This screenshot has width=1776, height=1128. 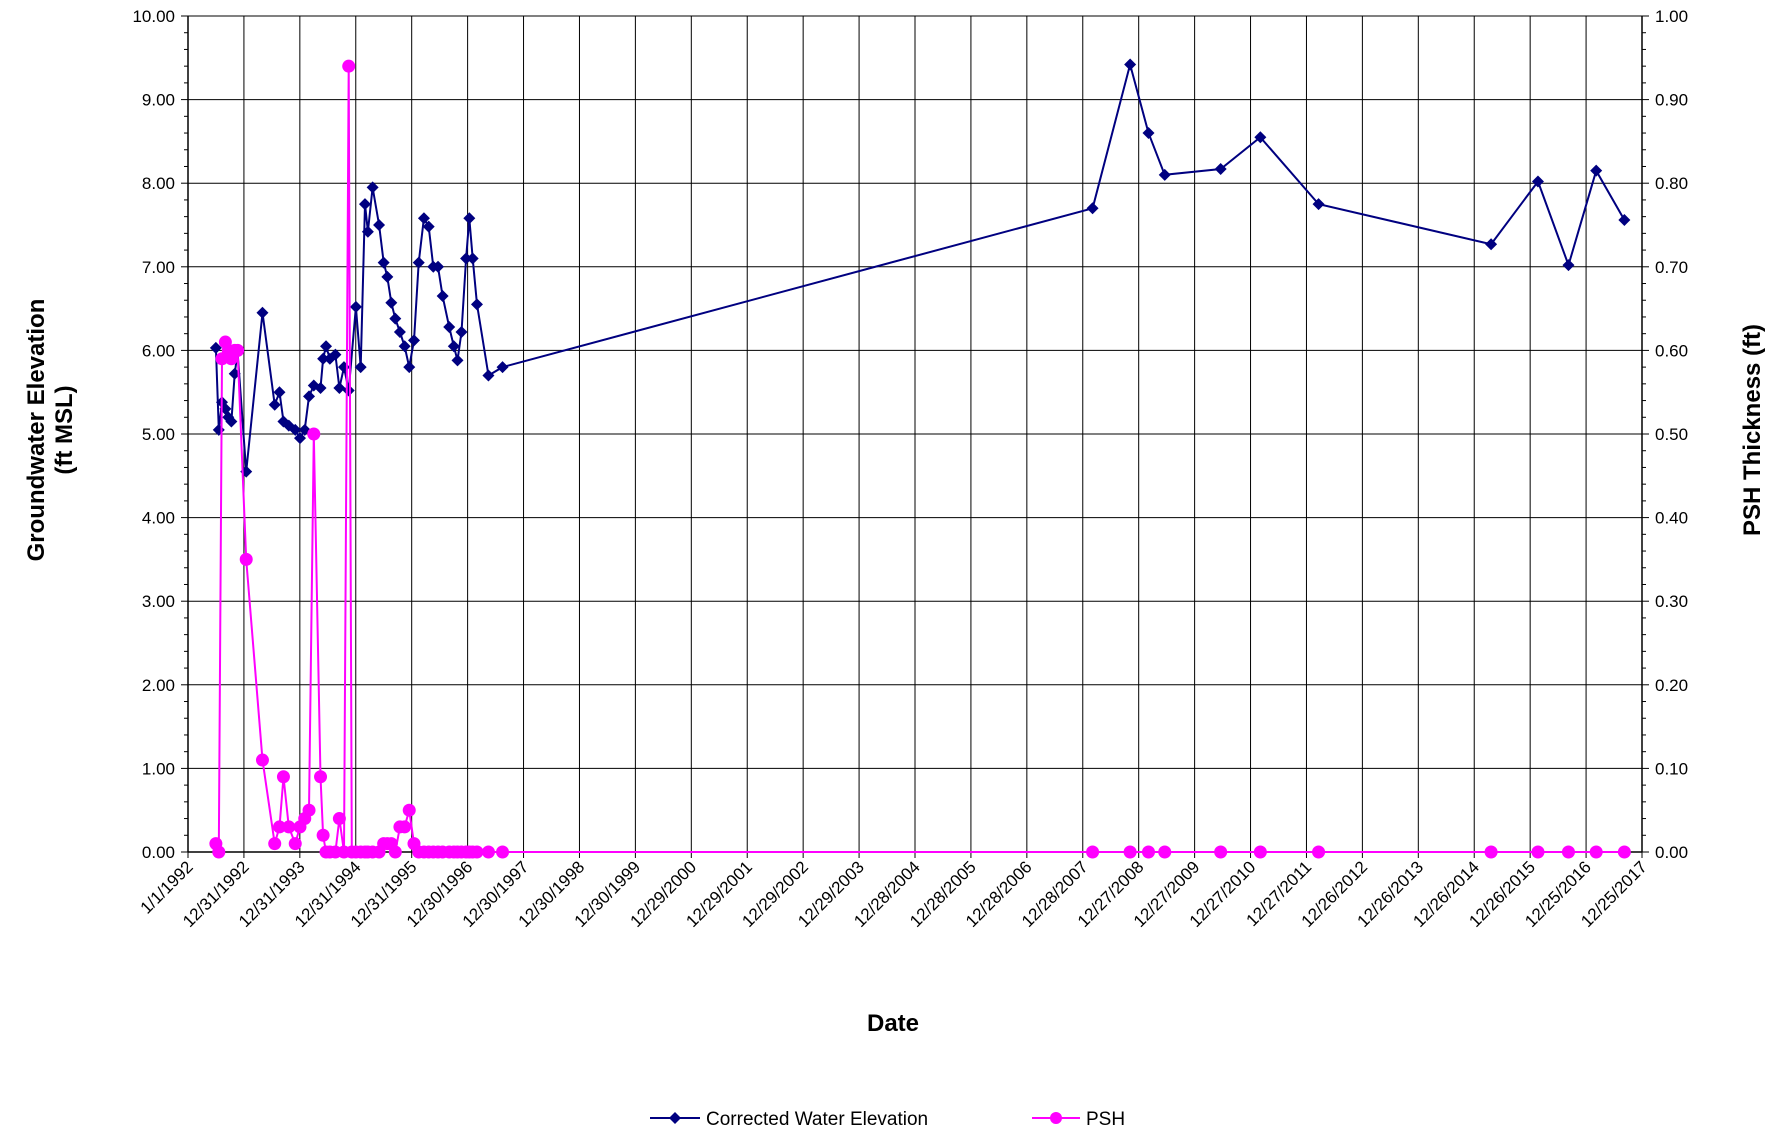 I want to click on y2-tick-label: 0.00, so click(x=1671, y=852).